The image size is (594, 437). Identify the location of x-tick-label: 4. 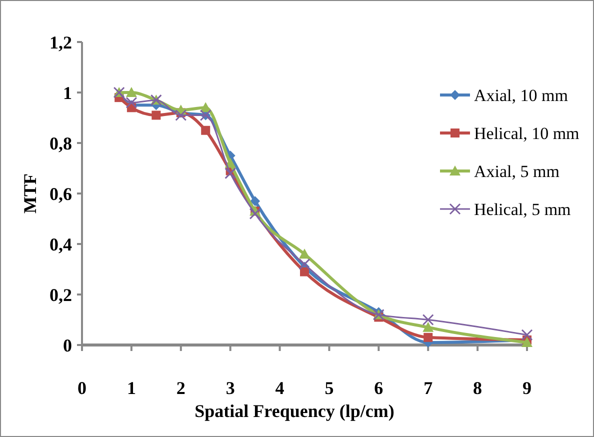
(279, 388).